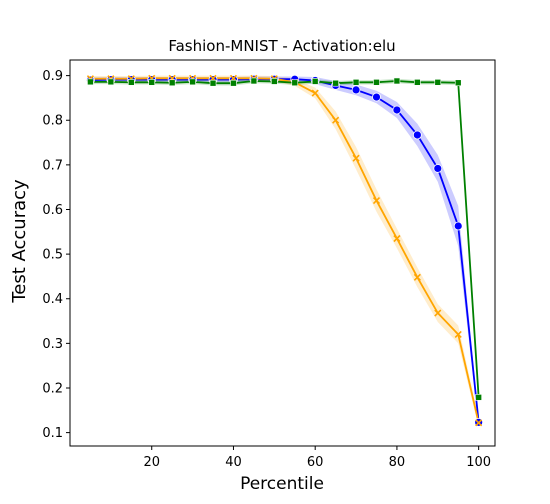  I want to click on x-tick-label: 100, so click(478, 462).